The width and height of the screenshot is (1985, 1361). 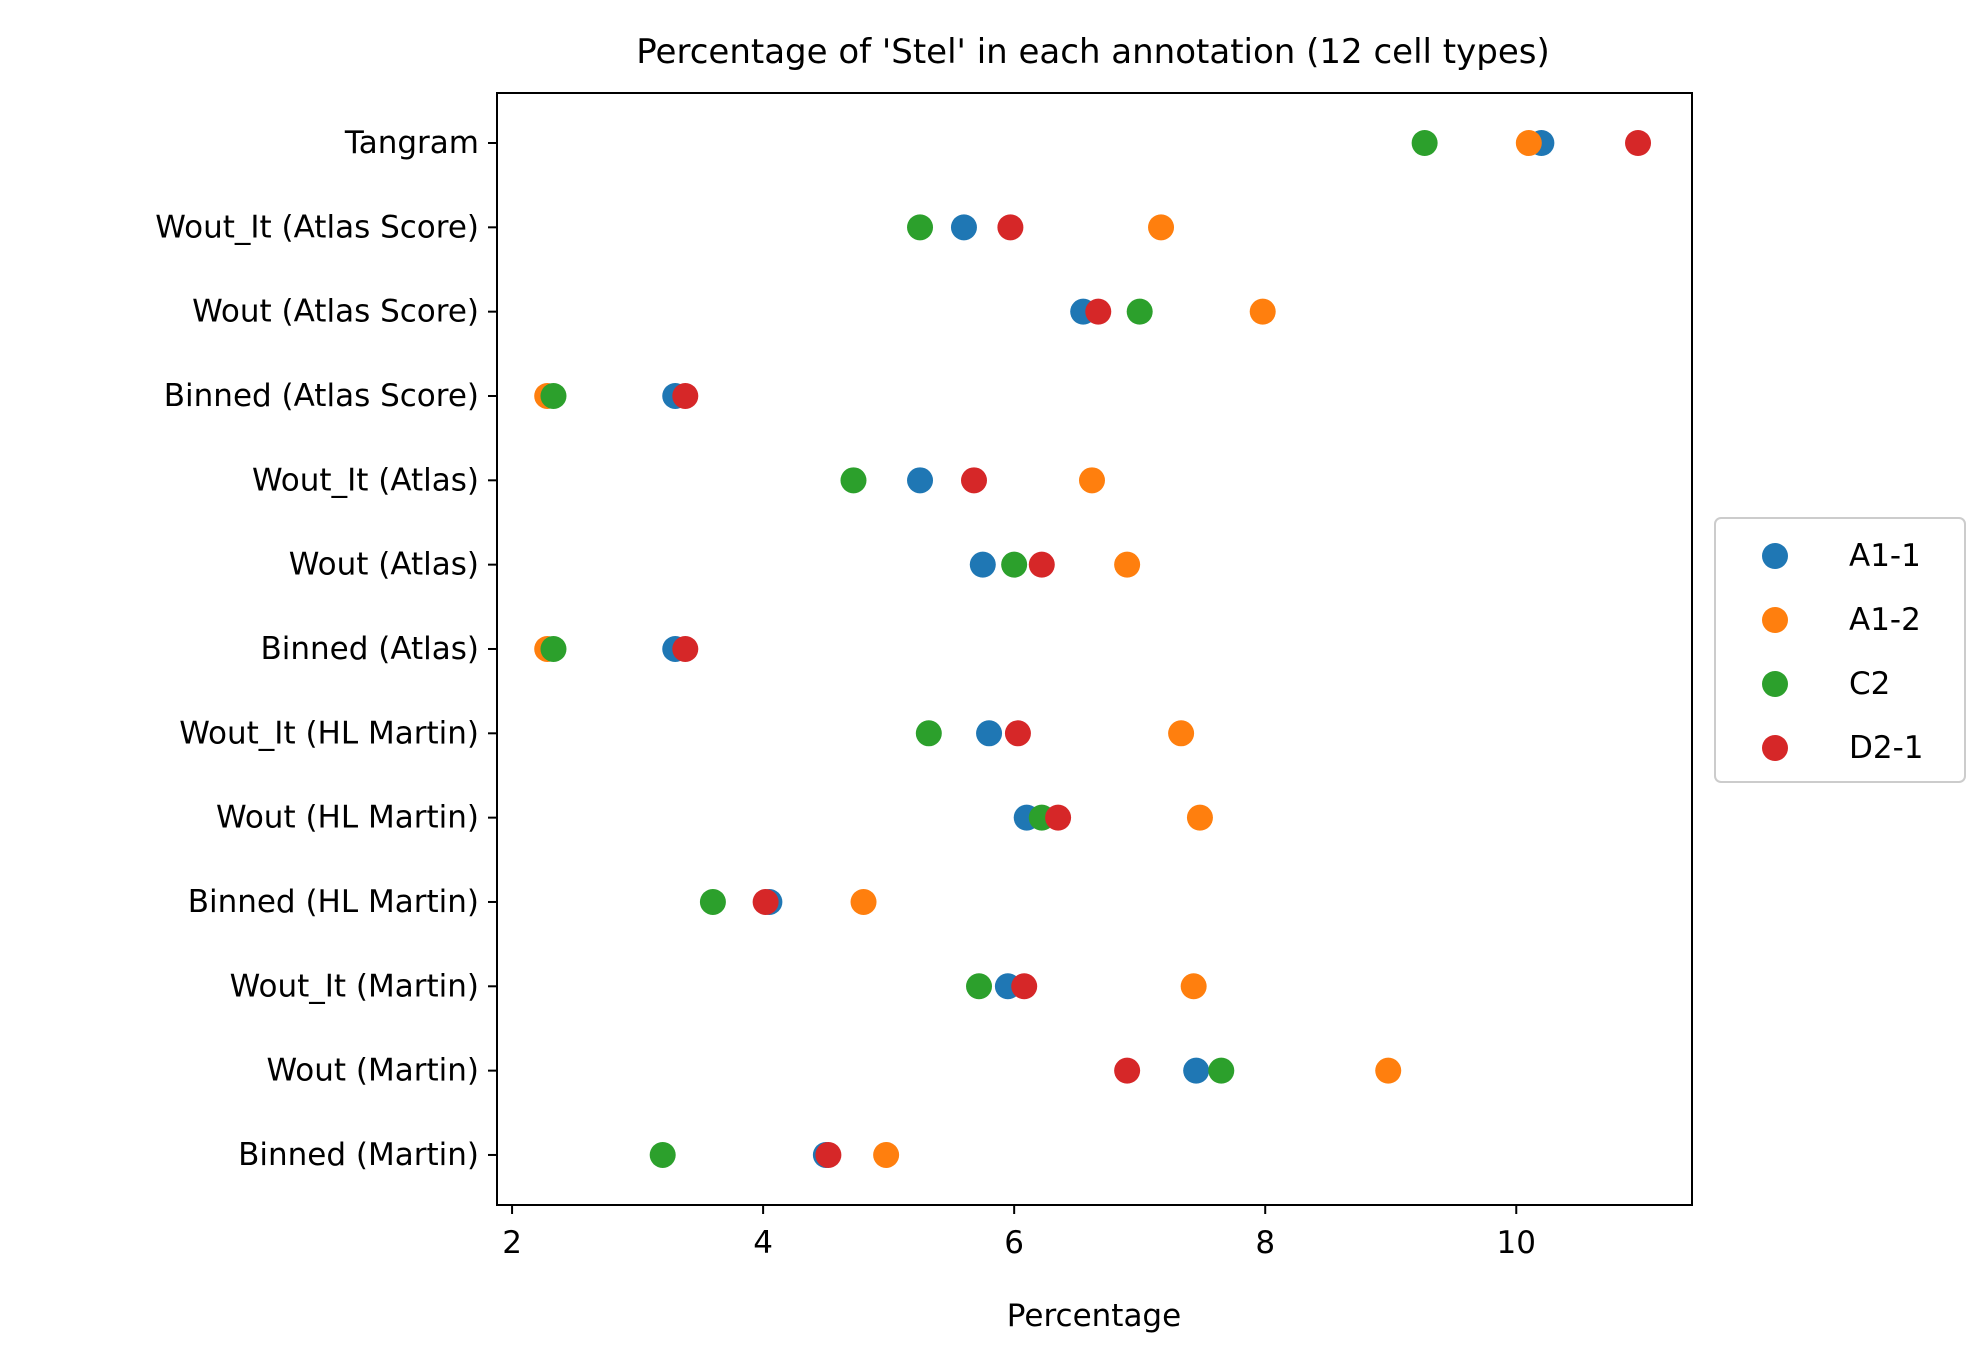 I want to click on x-tick-label: 8, so click(x=1265, y=1243).